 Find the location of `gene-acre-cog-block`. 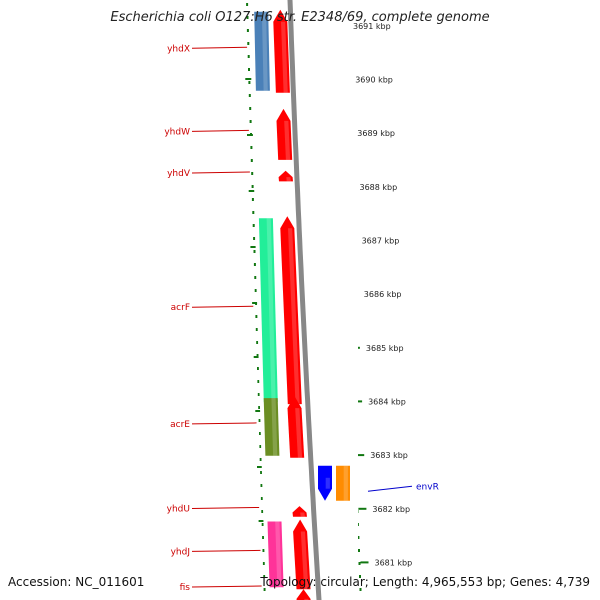

gene-acre-cog-block is located at coordinates (271, 427).